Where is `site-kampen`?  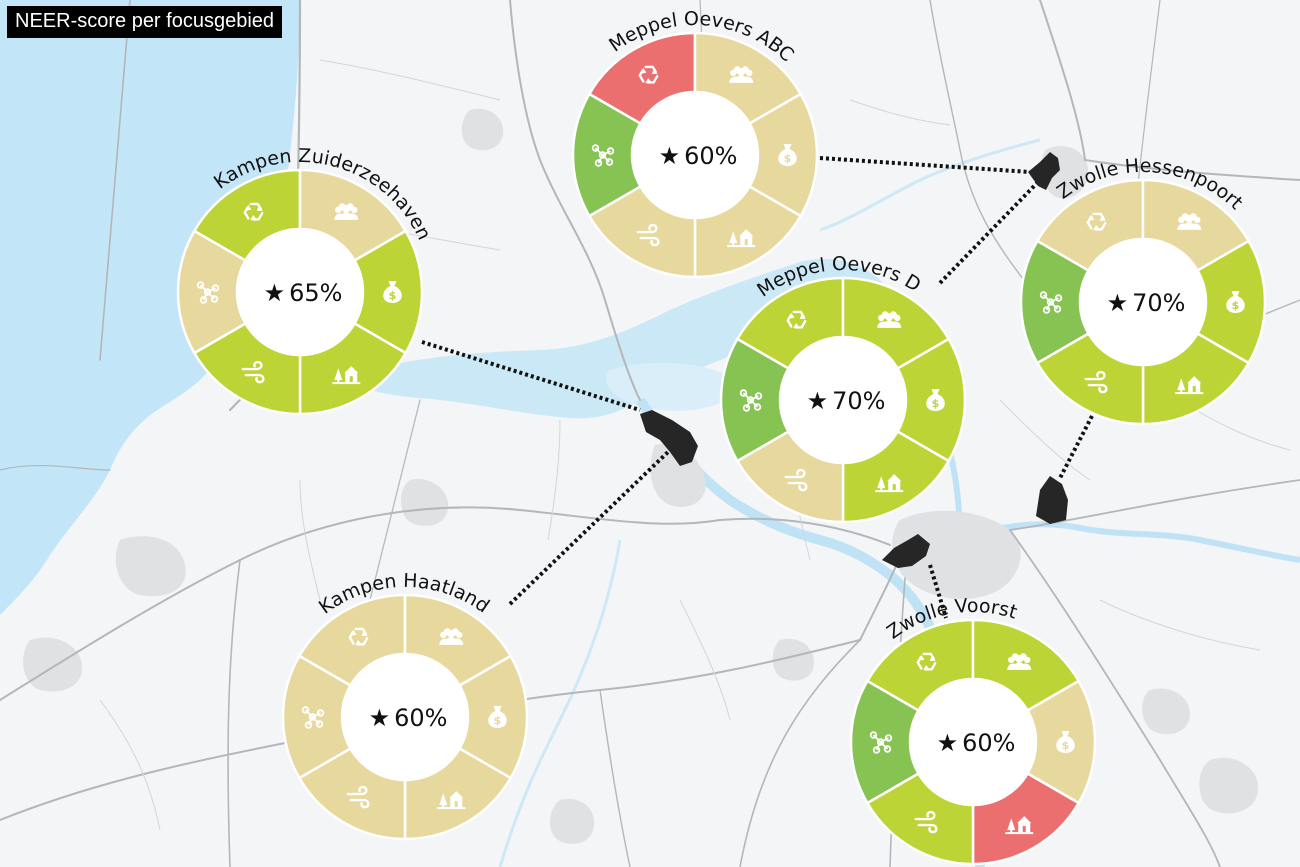
site-kampen is located at coordinates (669, 438).